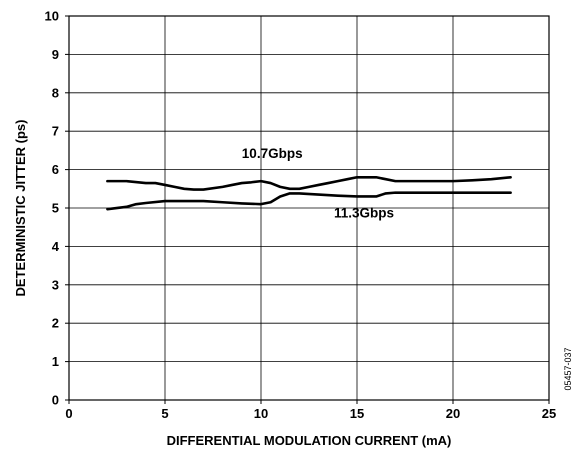 The image size is (574, 452). What do you see at coordinates (68, 413) in the screenshot?
I see `x-tick-label: 0` at bounding box center [68, 413].